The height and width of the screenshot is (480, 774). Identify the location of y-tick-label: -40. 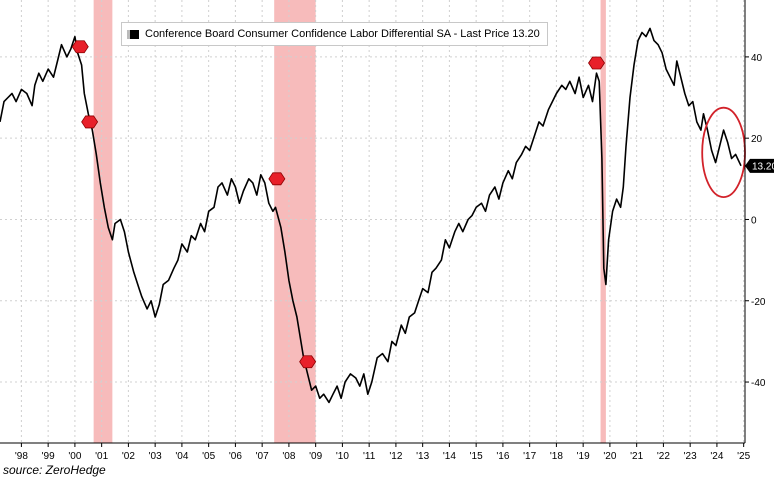
(758, 383).